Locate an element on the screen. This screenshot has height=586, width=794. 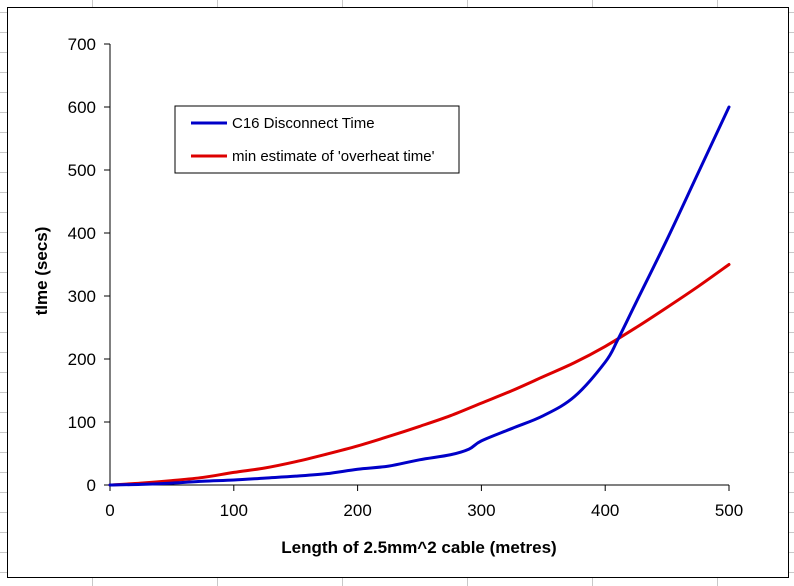
x-tick-label: 200 is located at coordinates (357, 510).